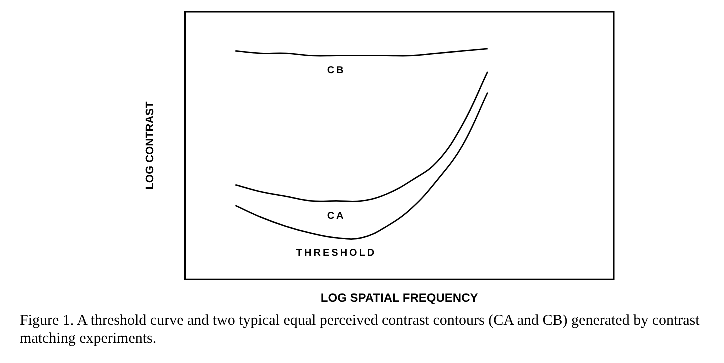  Describe the element at coordinates (399, 298) in the screenshot. I see `x-axis-title: LOG SPATIAL FREQUENCY` at that location.